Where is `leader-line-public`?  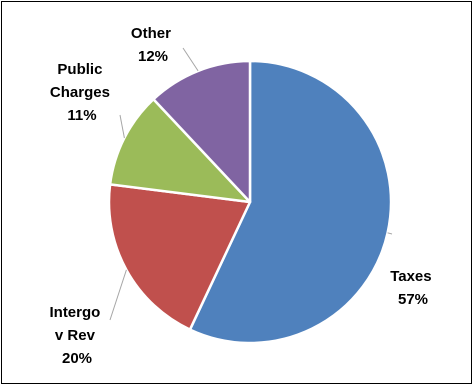
leader-line-public is located at coordinates (122, 126).